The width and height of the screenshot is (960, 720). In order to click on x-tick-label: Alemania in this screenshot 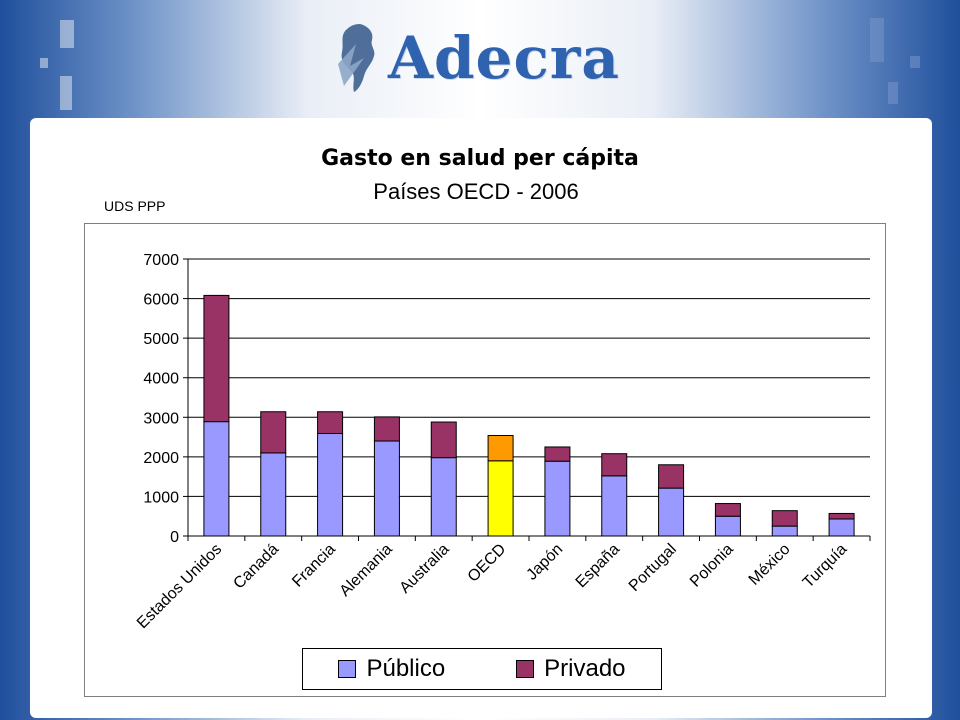, I will do `click(366, 570)`.